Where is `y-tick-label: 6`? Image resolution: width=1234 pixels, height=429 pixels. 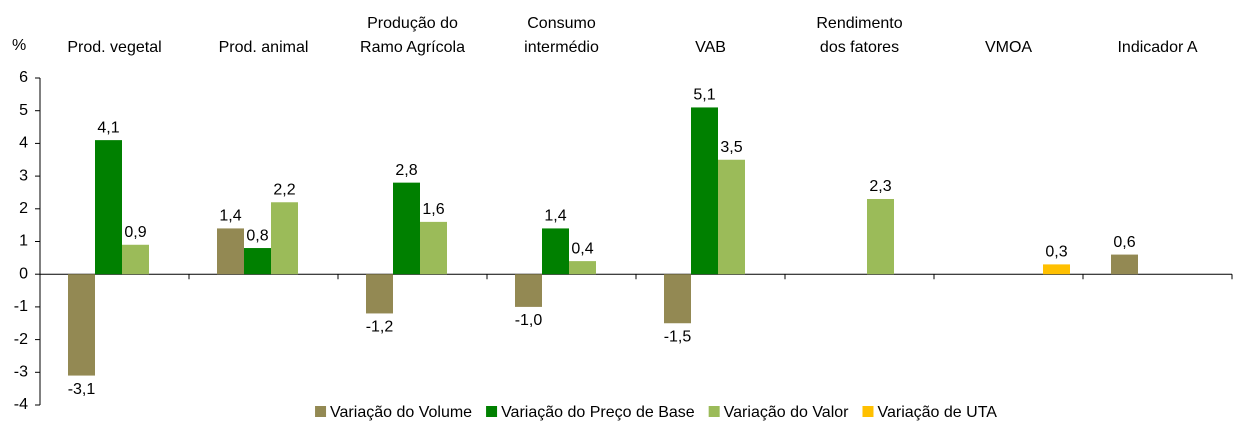
y-tick-label: 6 is located at coordinates (23, 77).